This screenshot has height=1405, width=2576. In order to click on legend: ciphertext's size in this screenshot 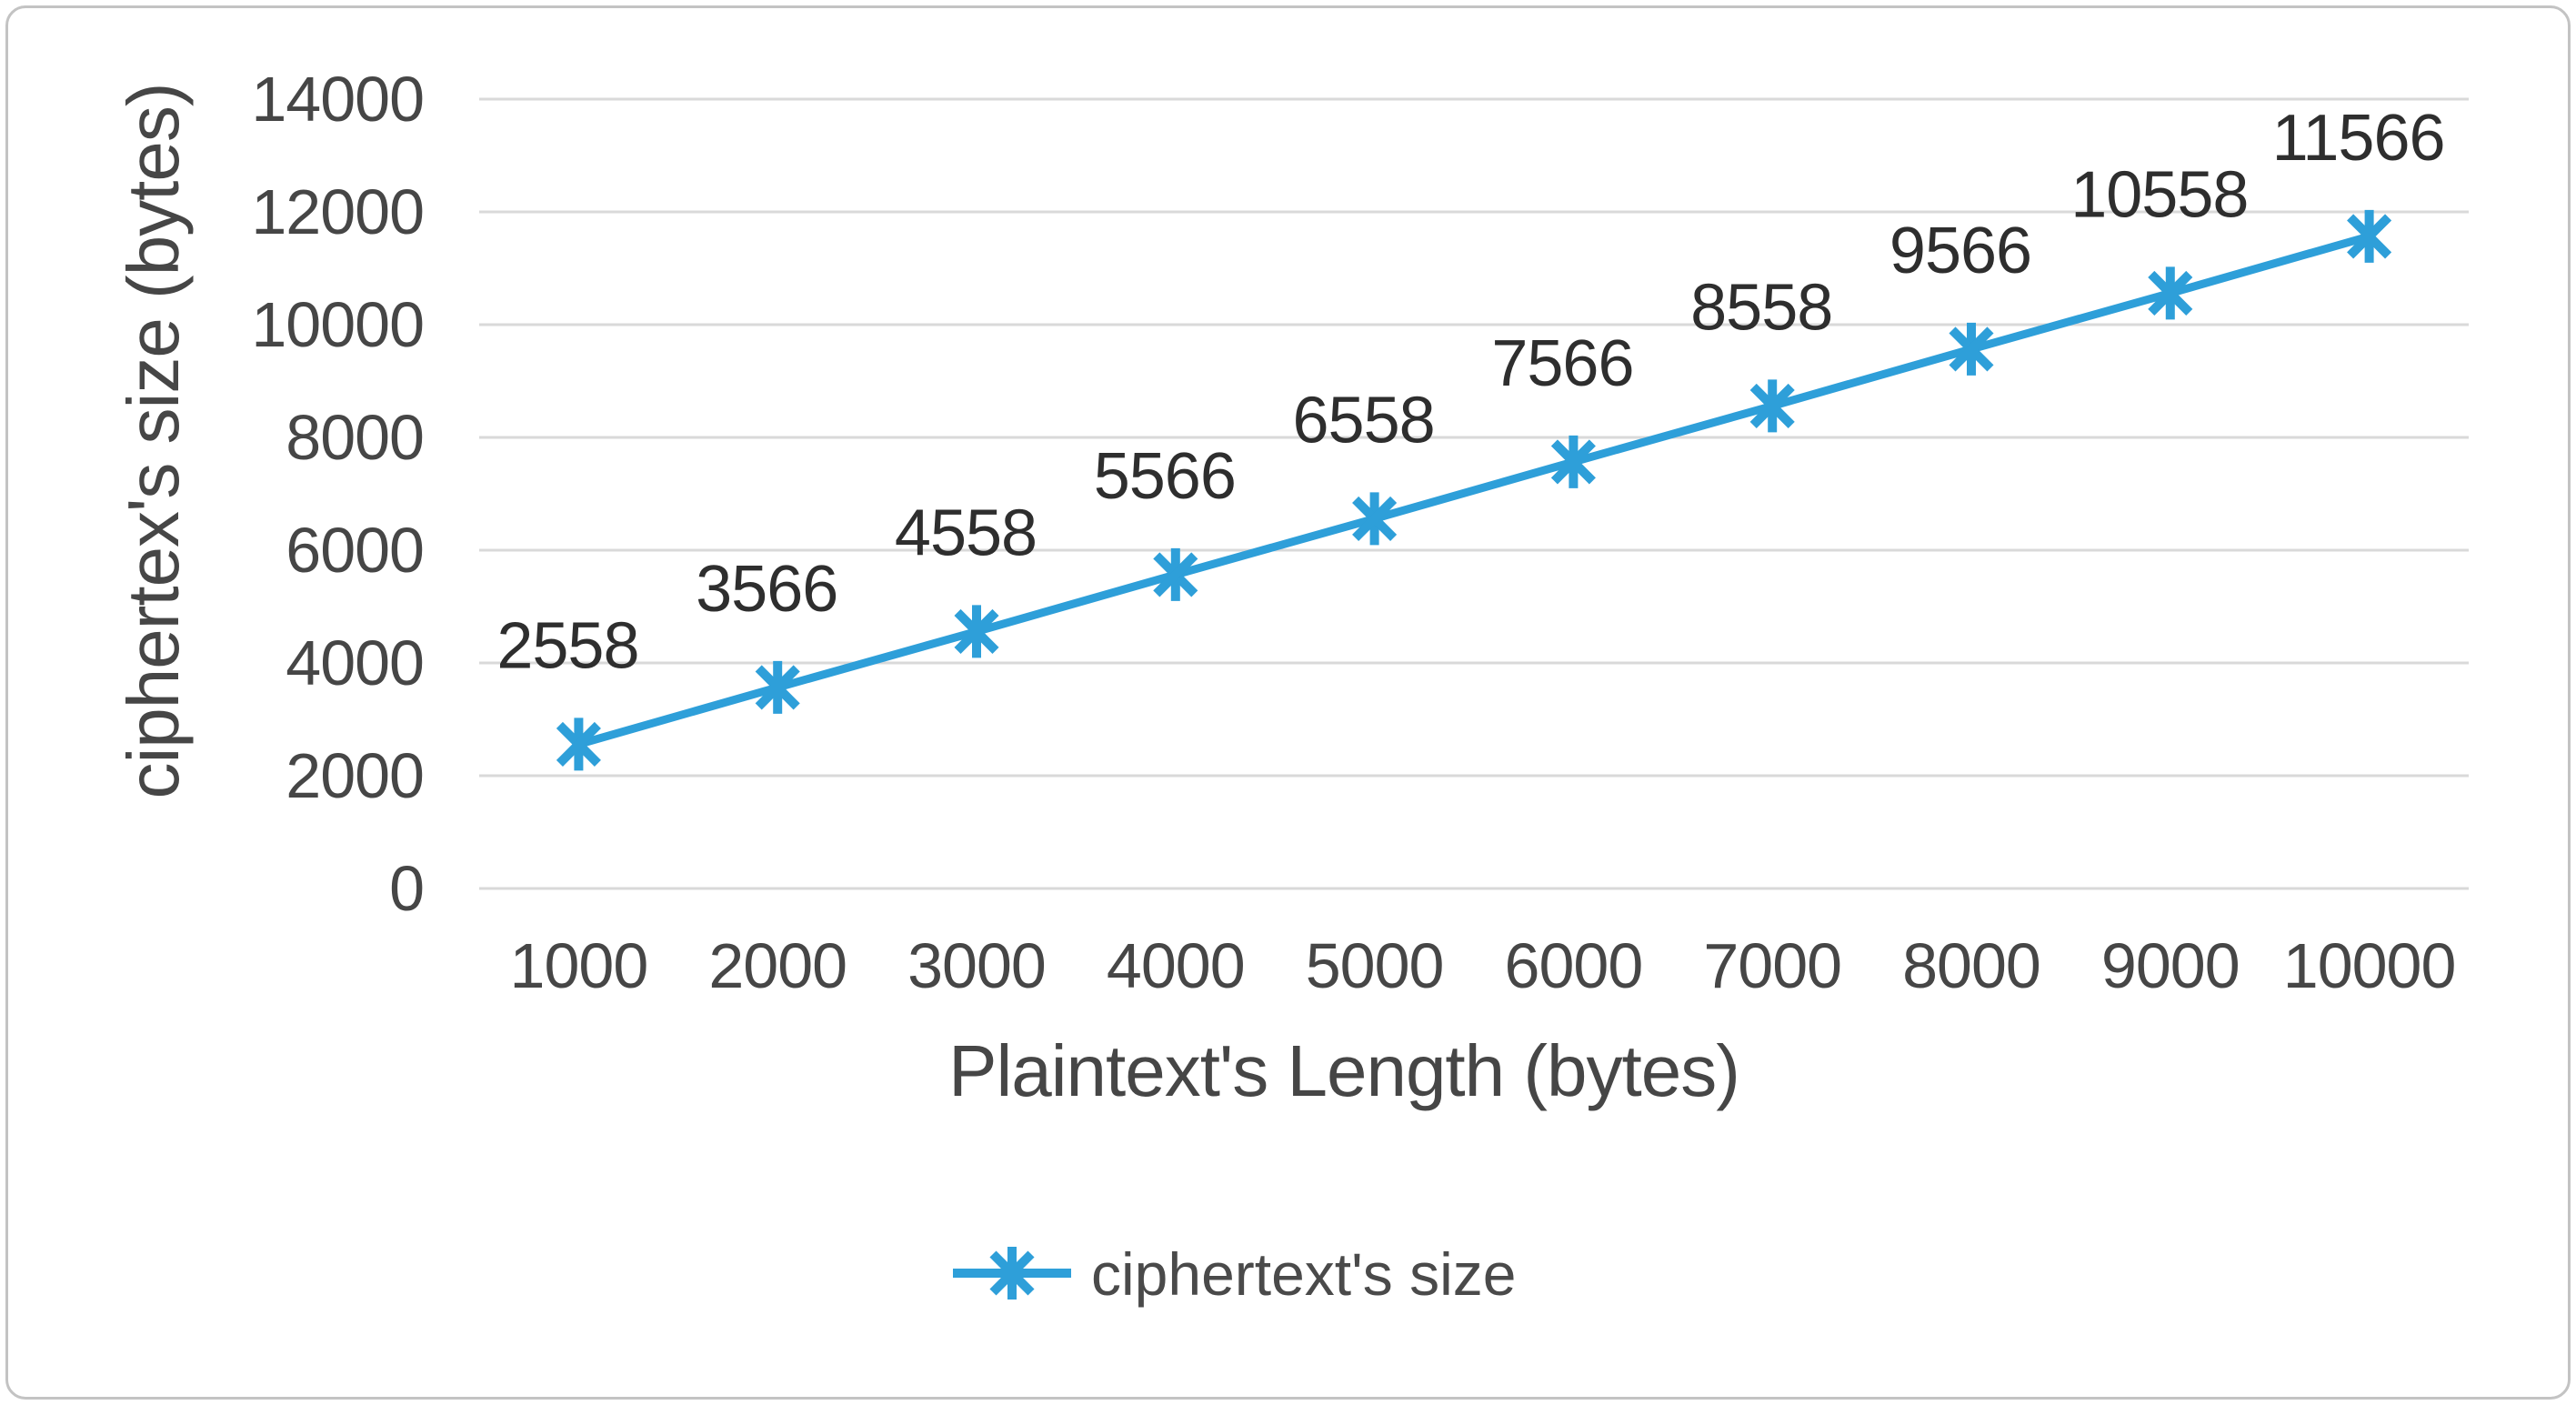, I will do `click(1235, 1274)`.